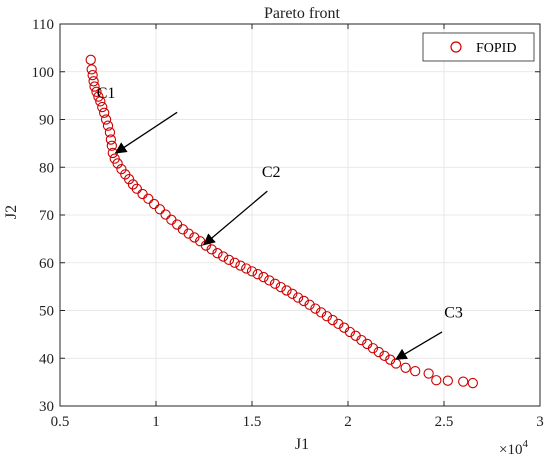 The image size is (550, 461). Describe the element at coordinates (348, 422) in the screenshot. I see `x-tick-label: 2` at that location.